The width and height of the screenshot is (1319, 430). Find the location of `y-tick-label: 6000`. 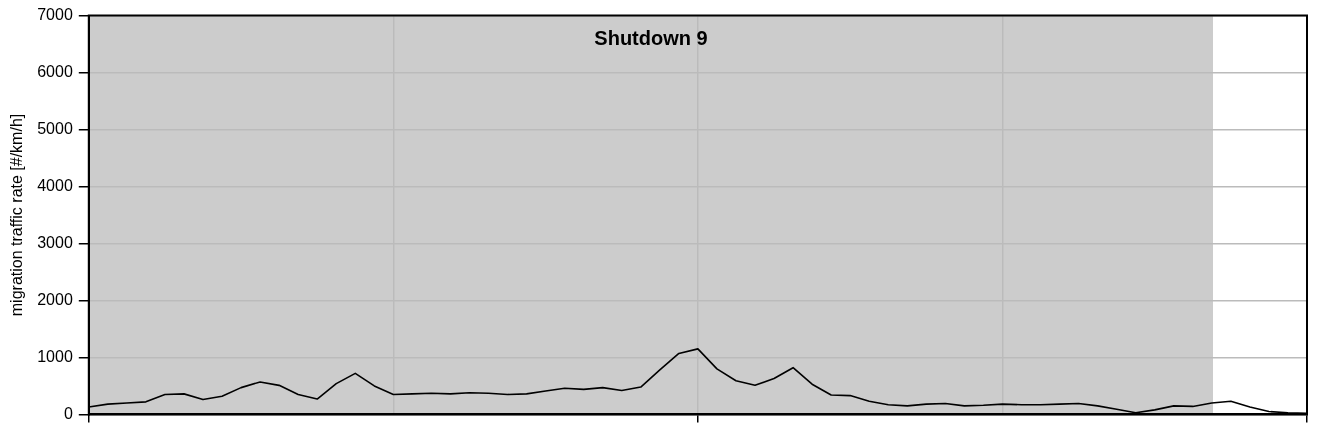

y-tick-label: 6000 is located at coordinates (55, 71).